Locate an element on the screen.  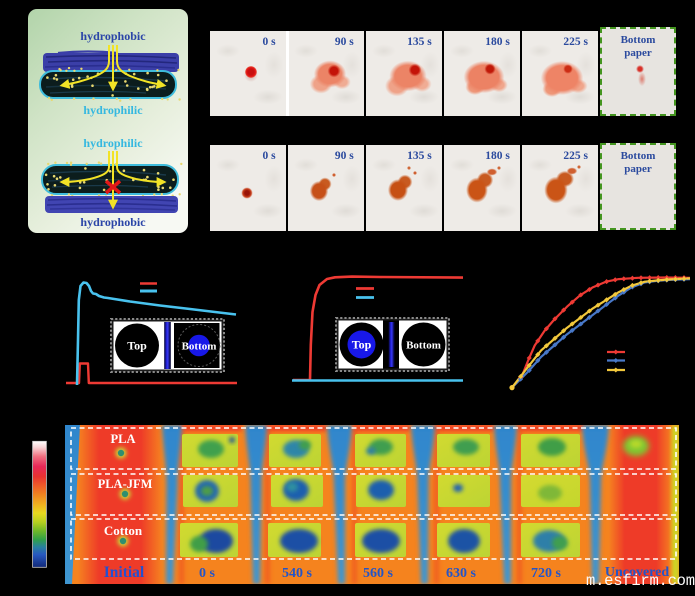
svg-text: 0 s is located at coordinates (207, 573).